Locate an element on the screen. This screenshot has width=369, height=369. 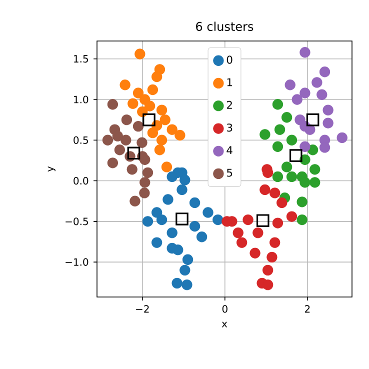
y-tick-label: −0.5 is located at coordinates (77, 222).